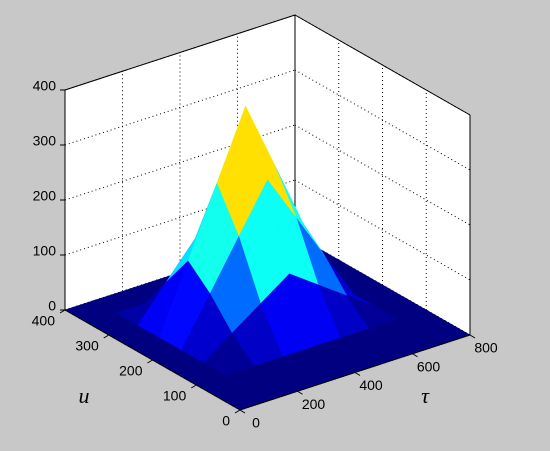 Image resolution: width=550 pixels, height=451 pixels. I want to click on y-axis-label: u, so click(84, 395).